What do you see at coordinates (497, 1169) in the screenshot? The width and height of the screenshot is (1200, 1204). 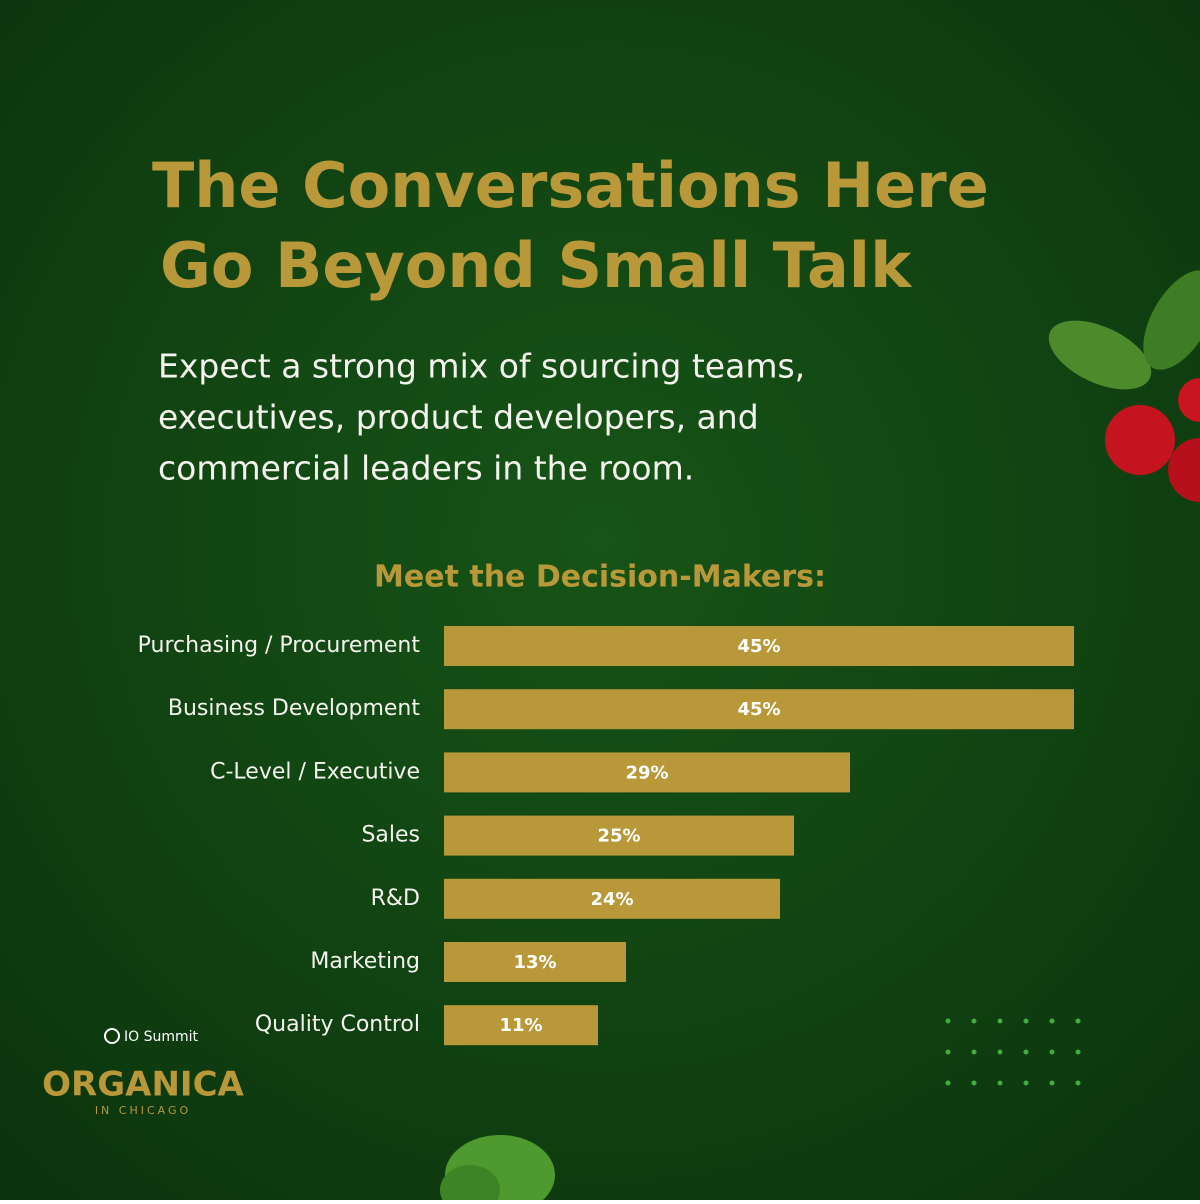 I see `mint-decoration` at bounding box center [497, 1169].